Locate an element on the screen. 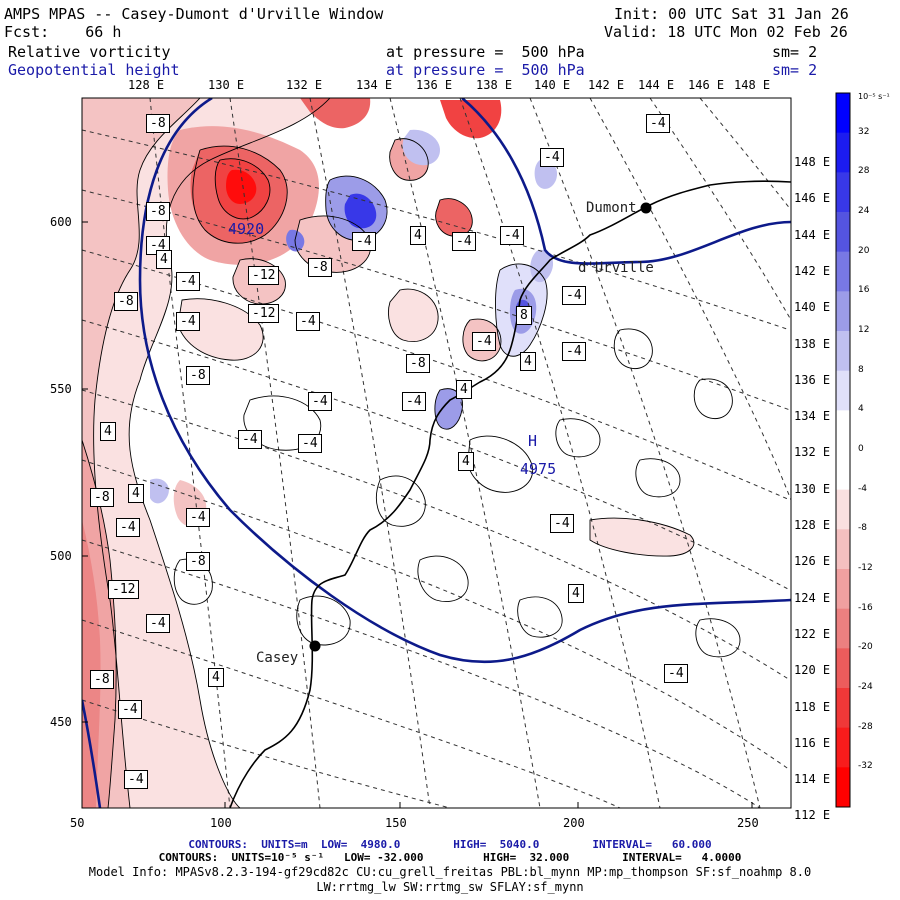 Image resolution: width=900 pixels, height=900 pixels. colorbar-tick-label: -12 is located at coordinates (865, 568).